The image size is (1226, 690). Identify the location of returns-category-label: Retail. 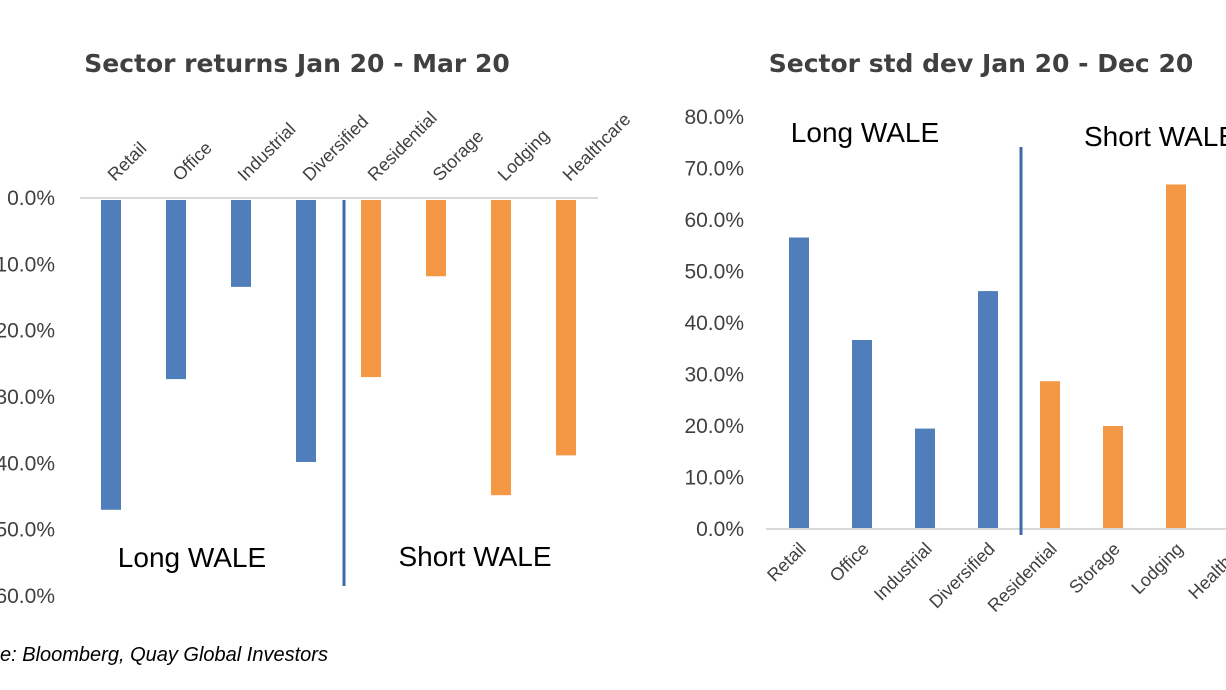
(127, 161).